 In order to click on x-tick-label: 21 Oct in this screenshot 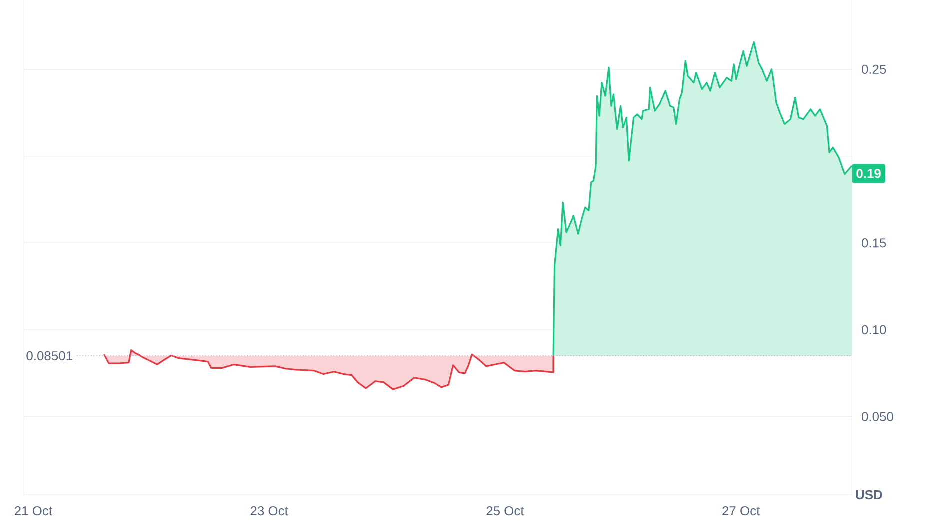, I will do `click(33, 511)`.